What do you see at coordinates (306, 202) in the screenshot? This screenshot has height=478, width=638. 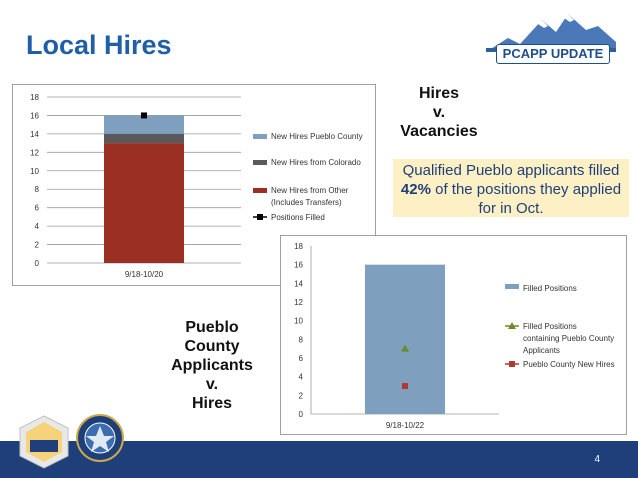 I see `legend-label: (Includes Transfers)` at bounding box center [306, 202].